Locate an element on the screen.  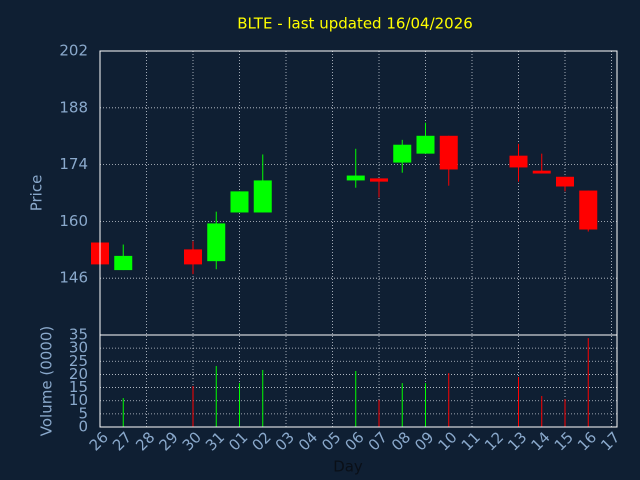
y-tick-label: 188 is located at coordinates (73, 107).